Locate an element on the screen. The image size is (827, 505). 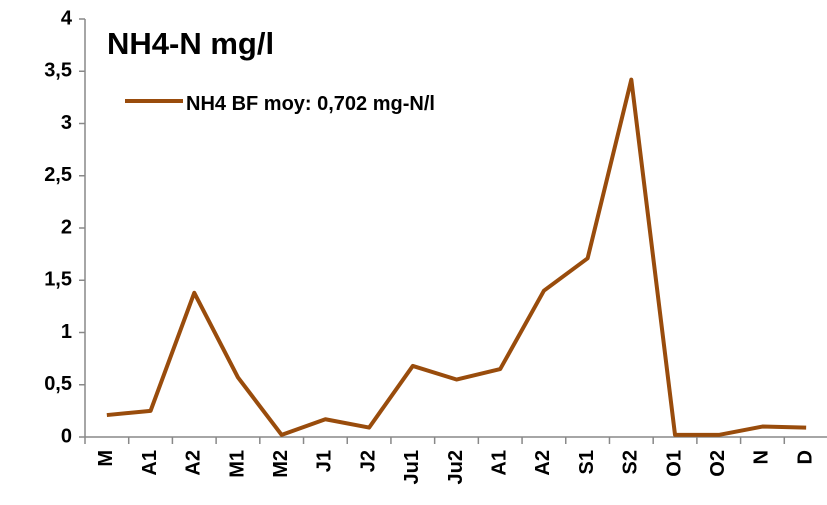
x-tick-label: D is located at coordinates (805, 457).